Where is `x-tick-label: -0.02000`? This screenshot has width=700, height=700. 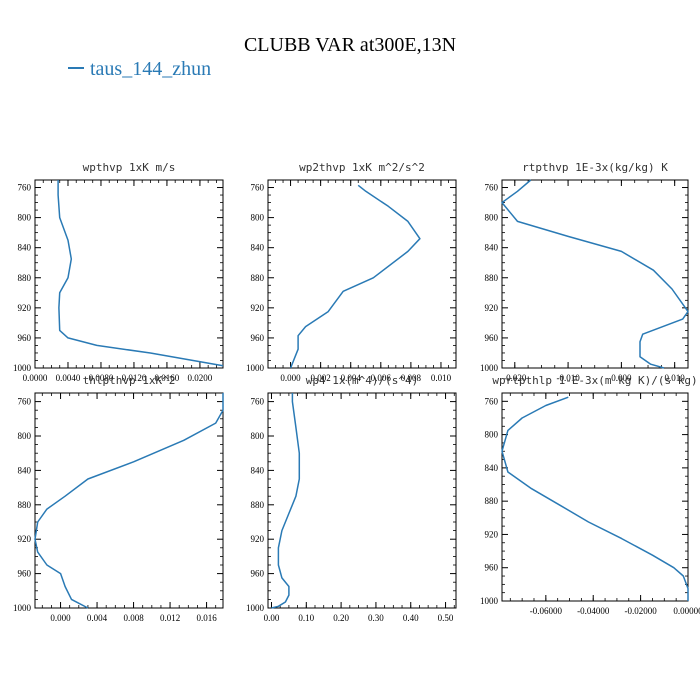
x-tick-label: -0.02000 is located at coordinates (640, 611).